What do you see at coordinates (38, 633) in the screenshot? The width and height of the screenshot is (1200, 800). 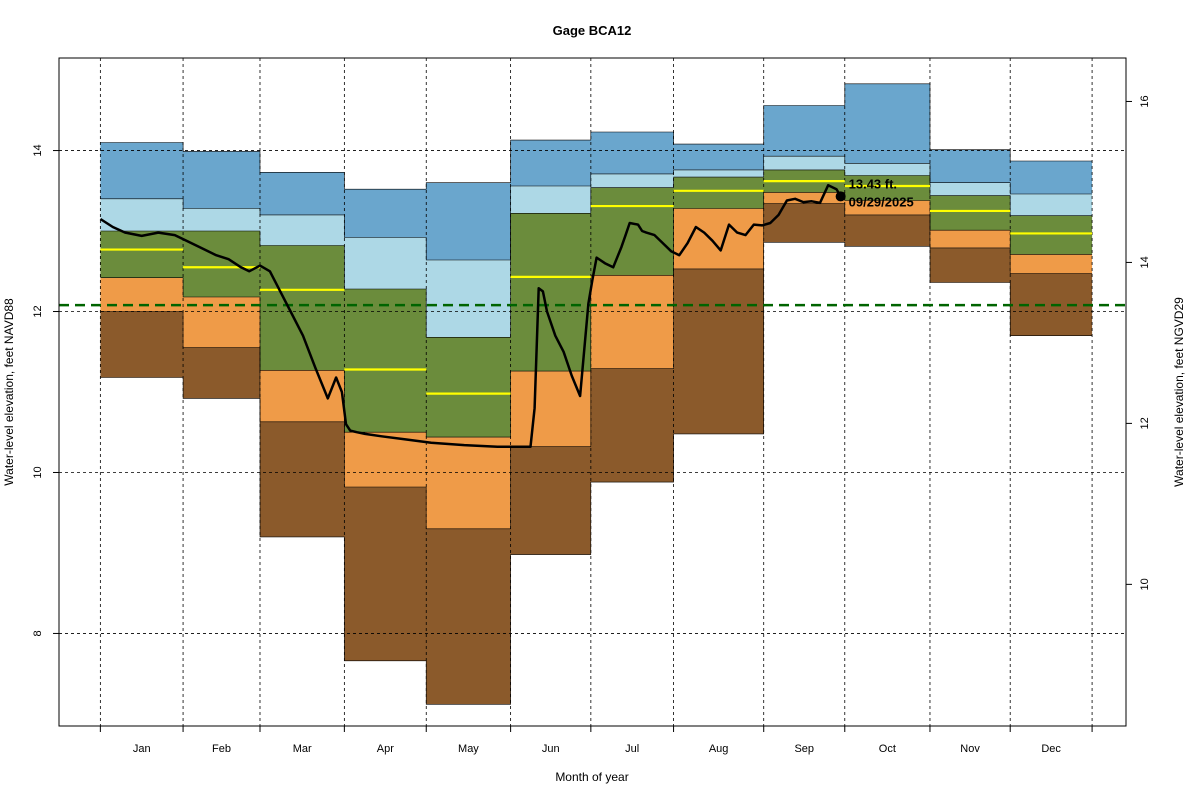 I see `left-axis-tick-label: 8` at bounding box center [38, 633].